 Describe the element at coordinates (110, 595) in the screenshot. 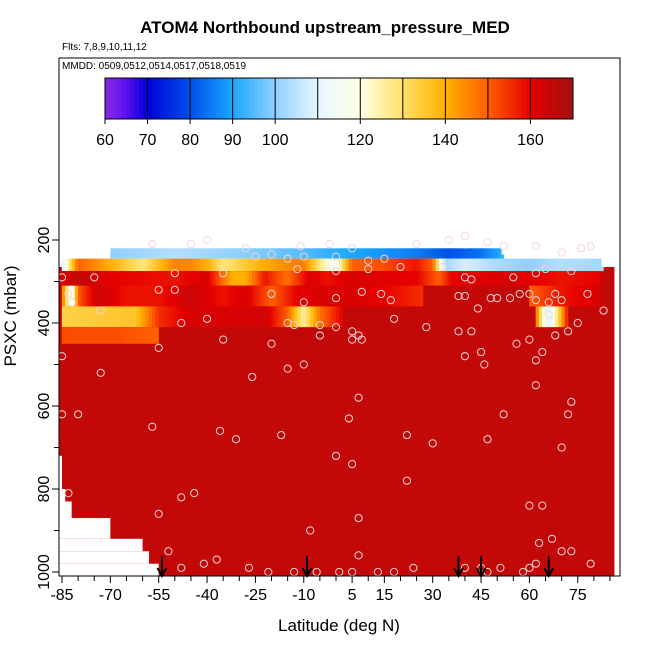

I see `x-tick-label: -70` at that location.